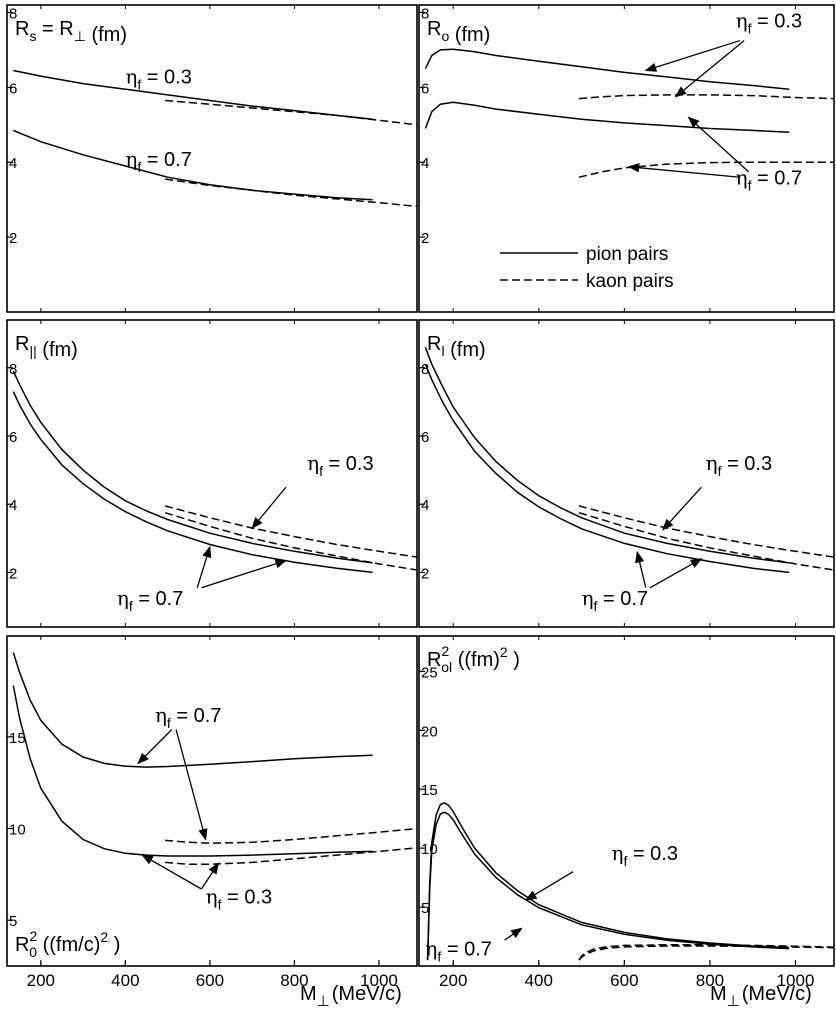  What do you see at coordinates (71, 32) in the screenshot?
I see `panel-title: Rs = R⊥ (fm)` at bounding box center [71, 32].